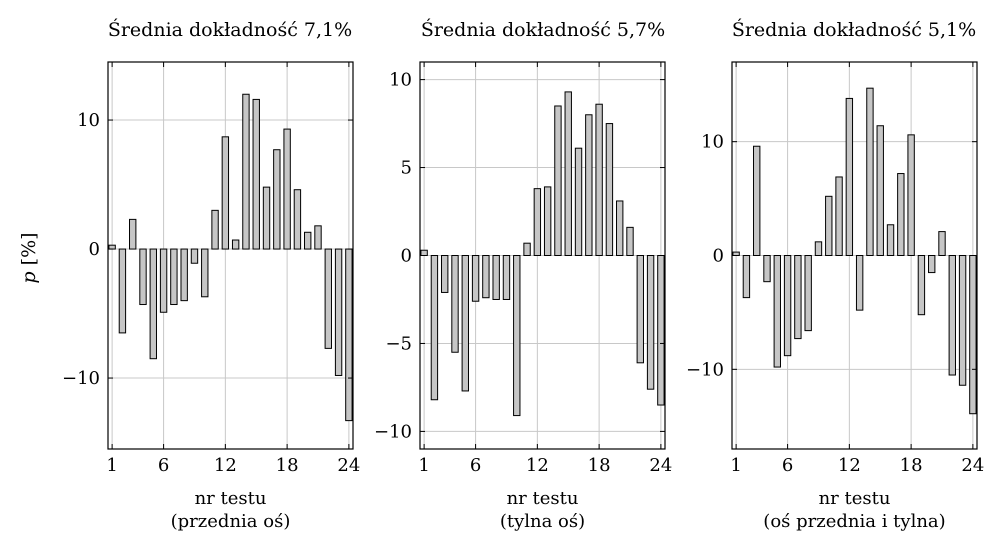 The image size is (991, 539). Describe the element at coordinates (543, 29) in the screenshot. I see `chart-title: Średnia dokładność 5,7%` at that location.